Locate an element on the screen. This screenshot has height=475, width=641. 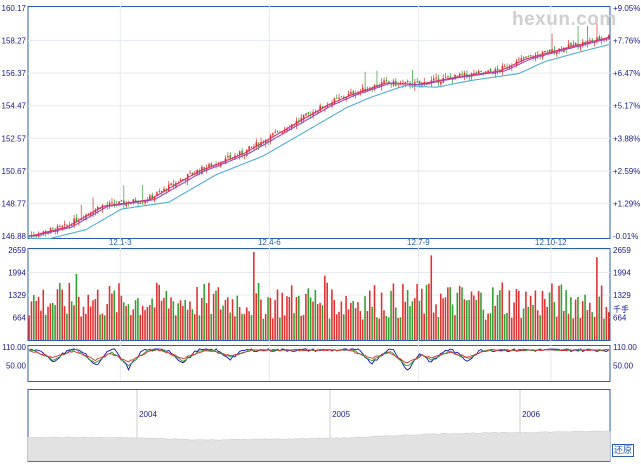
overview-year-label: 2006 is located at coordinates (531, 414).